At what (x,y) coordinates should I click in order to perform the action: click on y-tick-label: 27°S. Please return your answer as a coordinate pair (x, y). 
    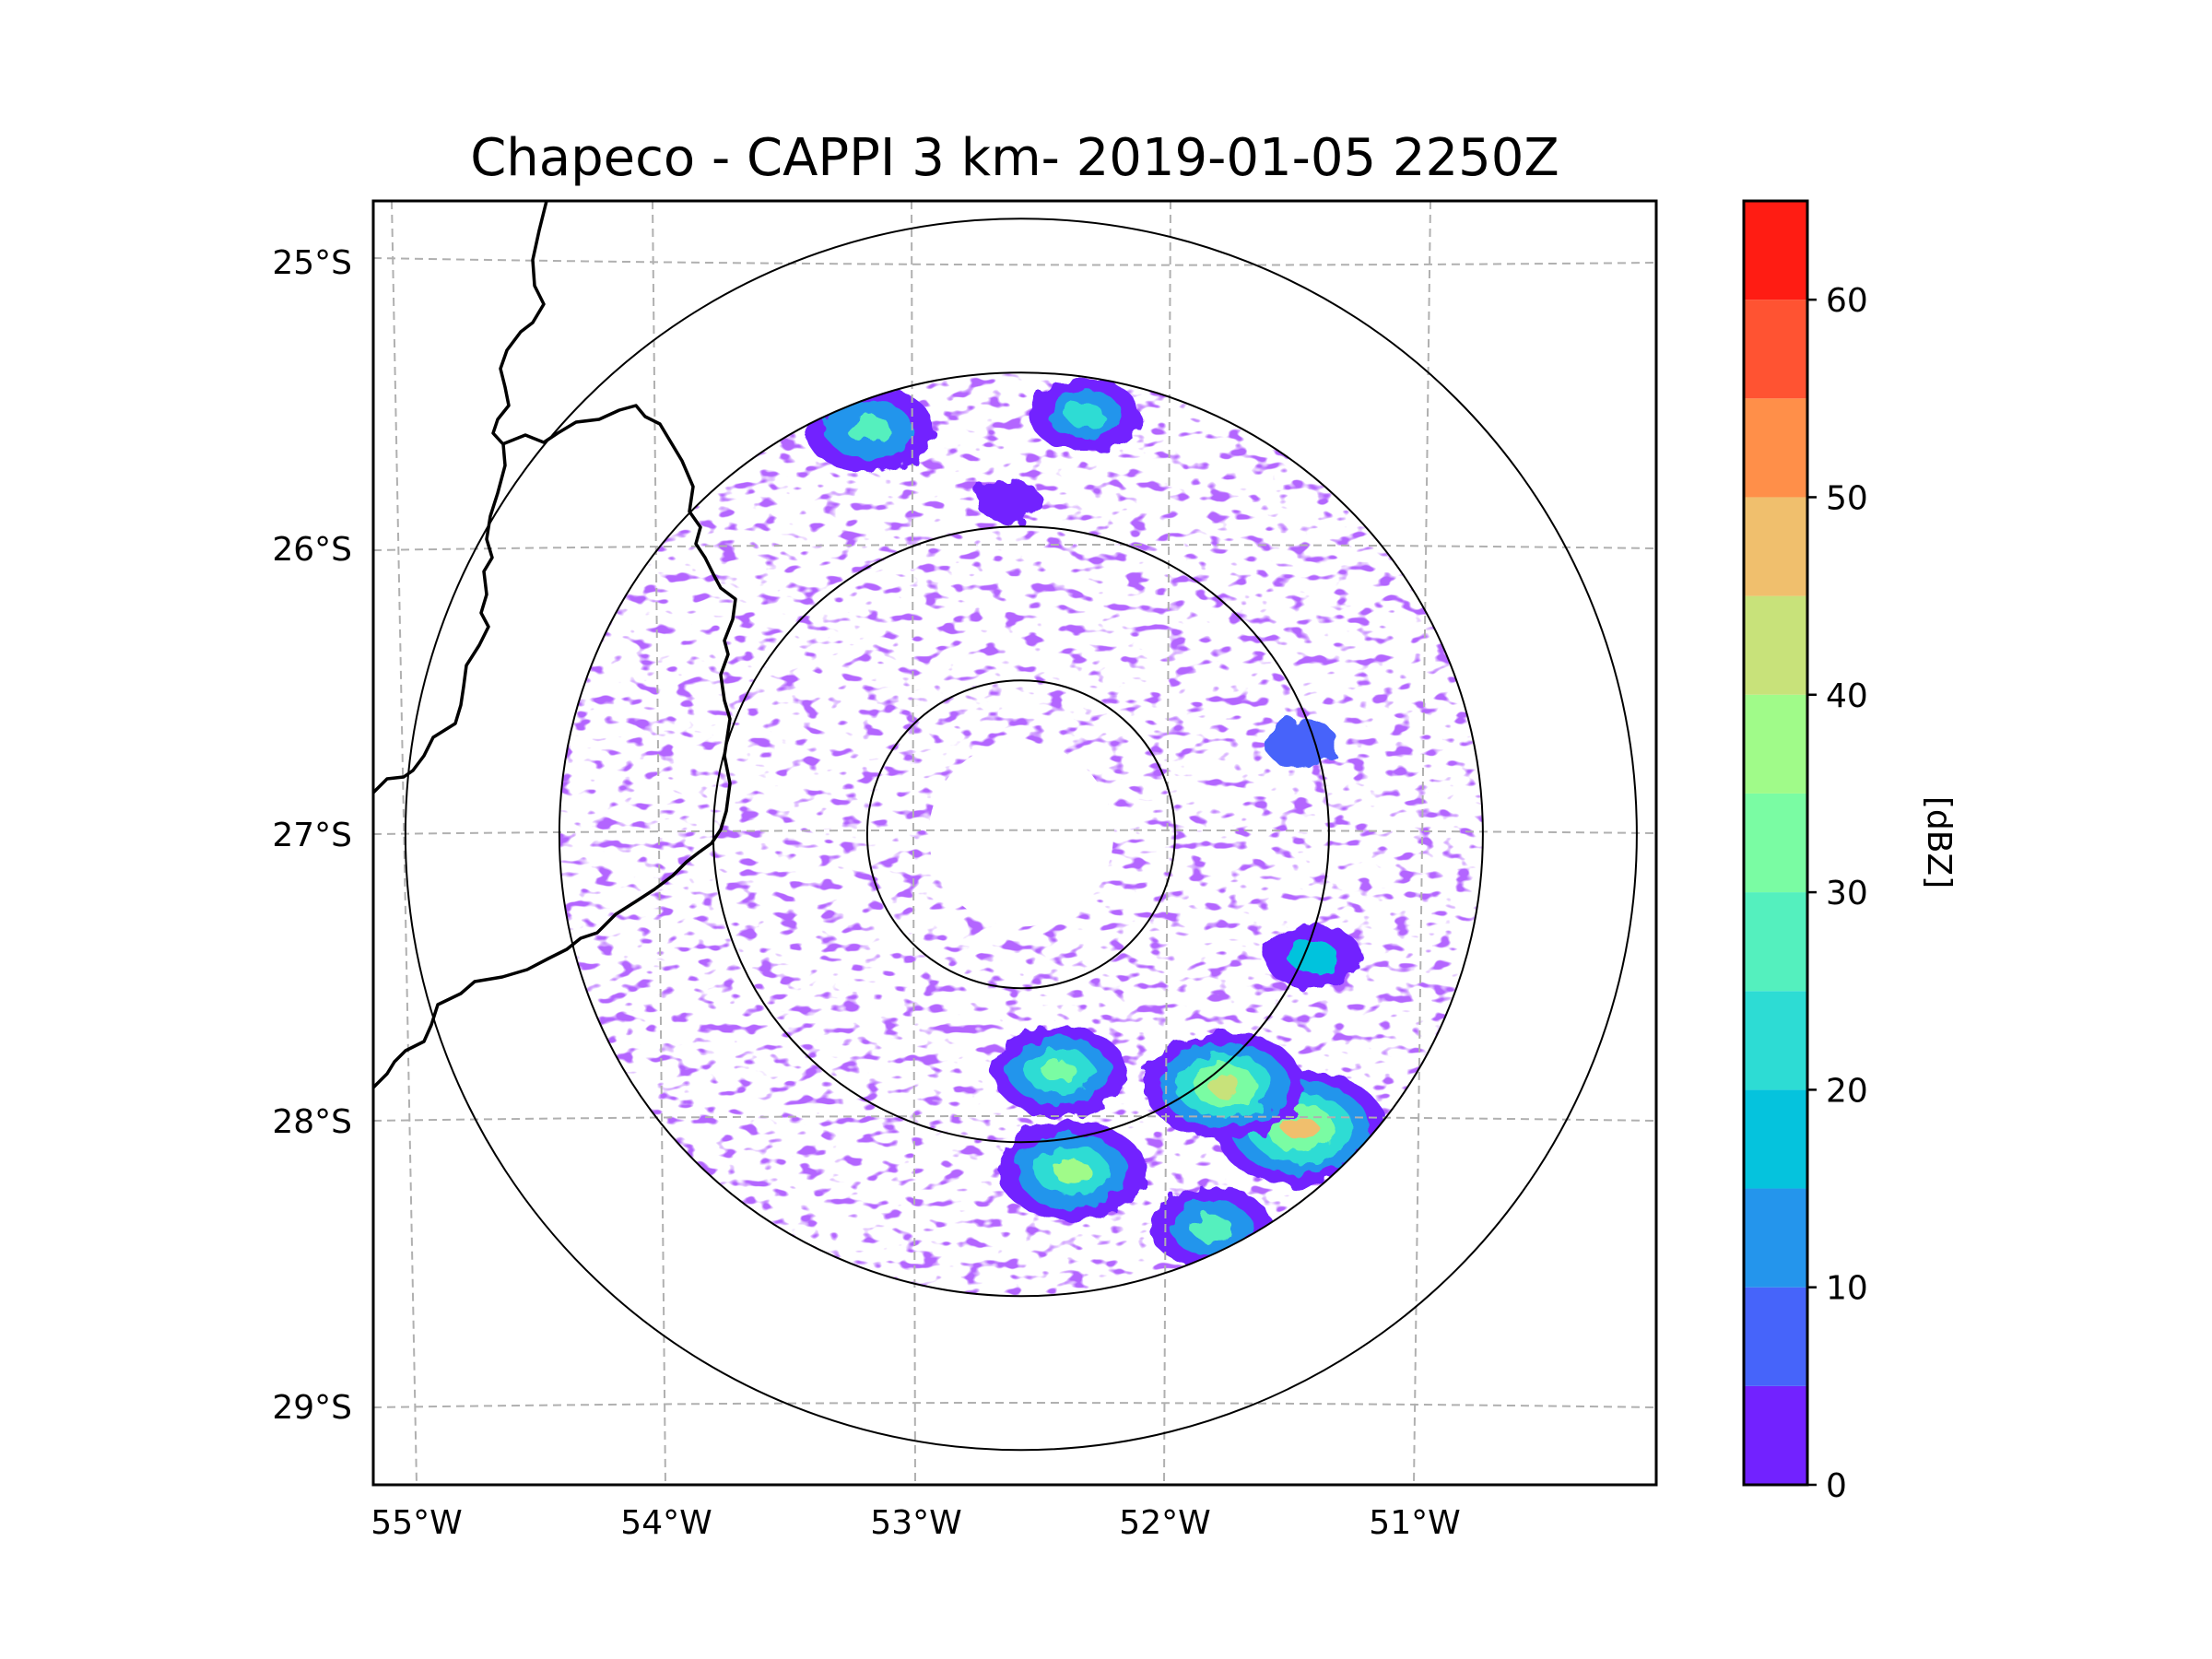
    Looking at the image, I should click on (312, 835).